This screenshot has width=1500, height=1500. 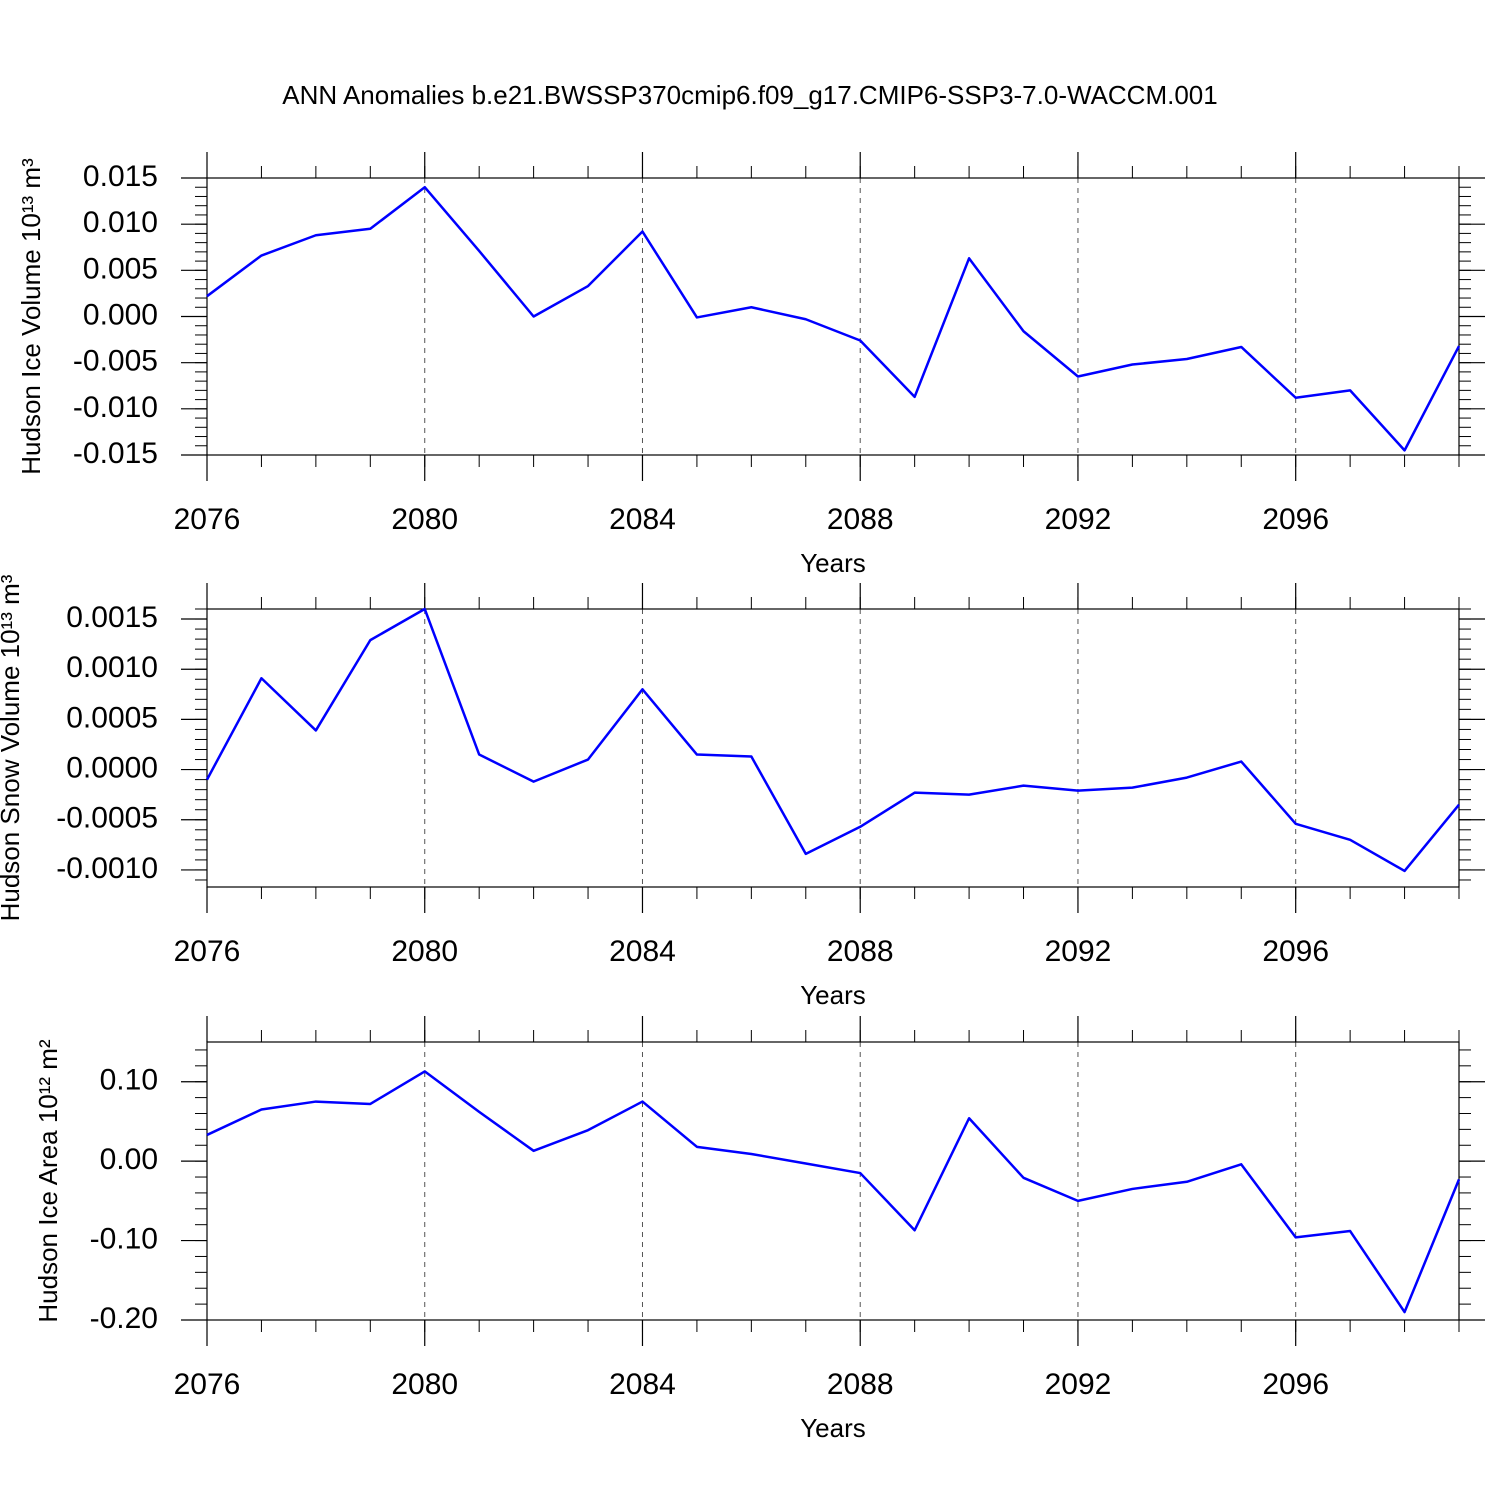 What do you see at coordinates (120, 314) in the screenshot?
I see `y-tick-label: 0.000` at bounding box center [120, 314].